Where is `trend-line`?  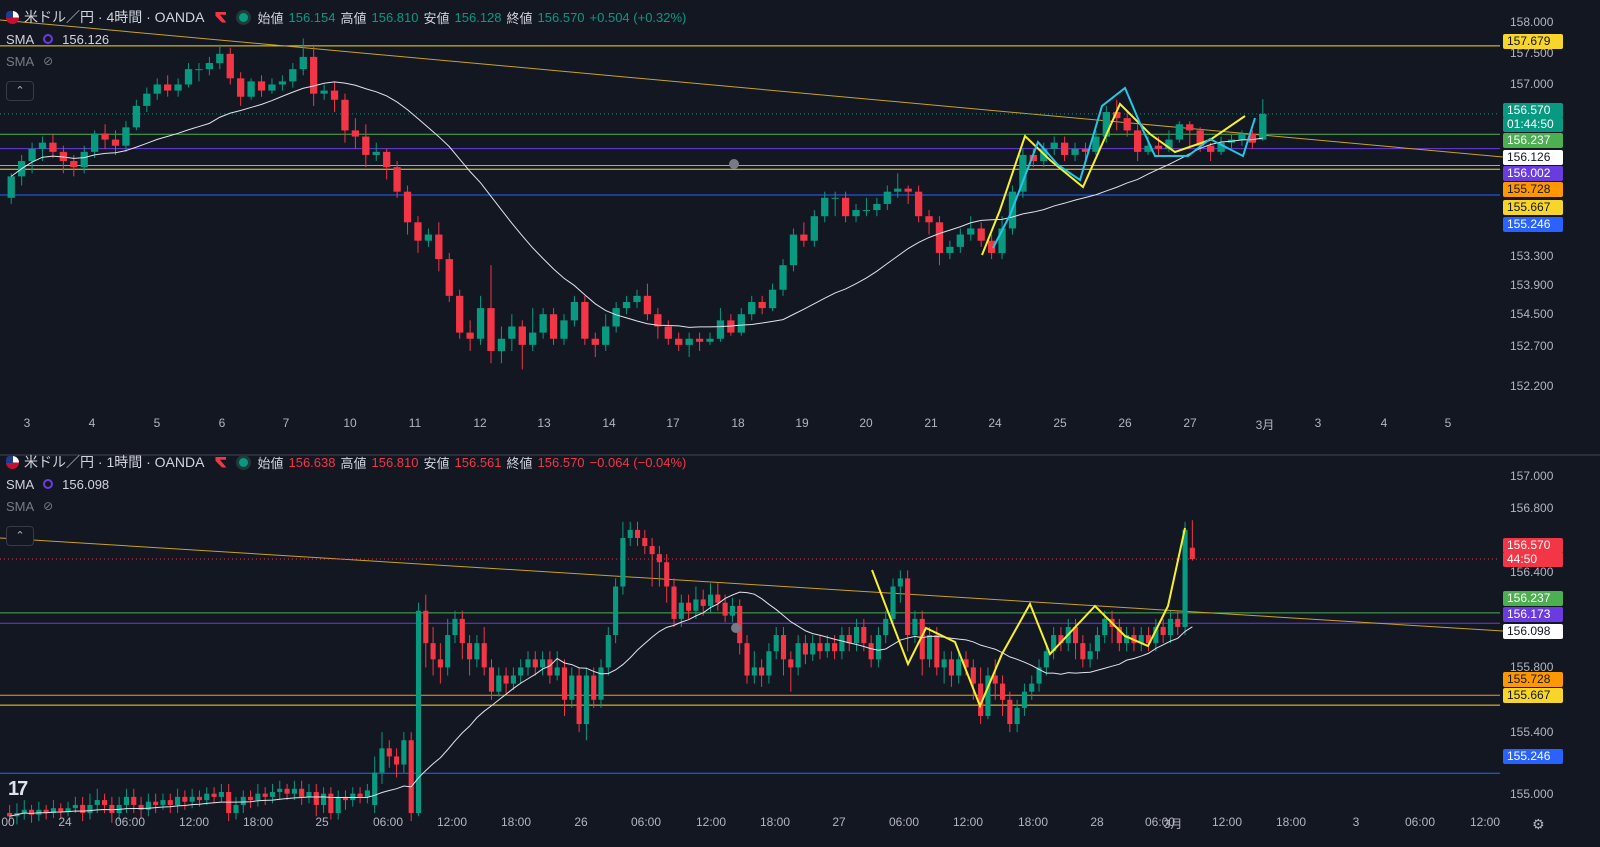 trend-line is located at coordinates (752, 584).